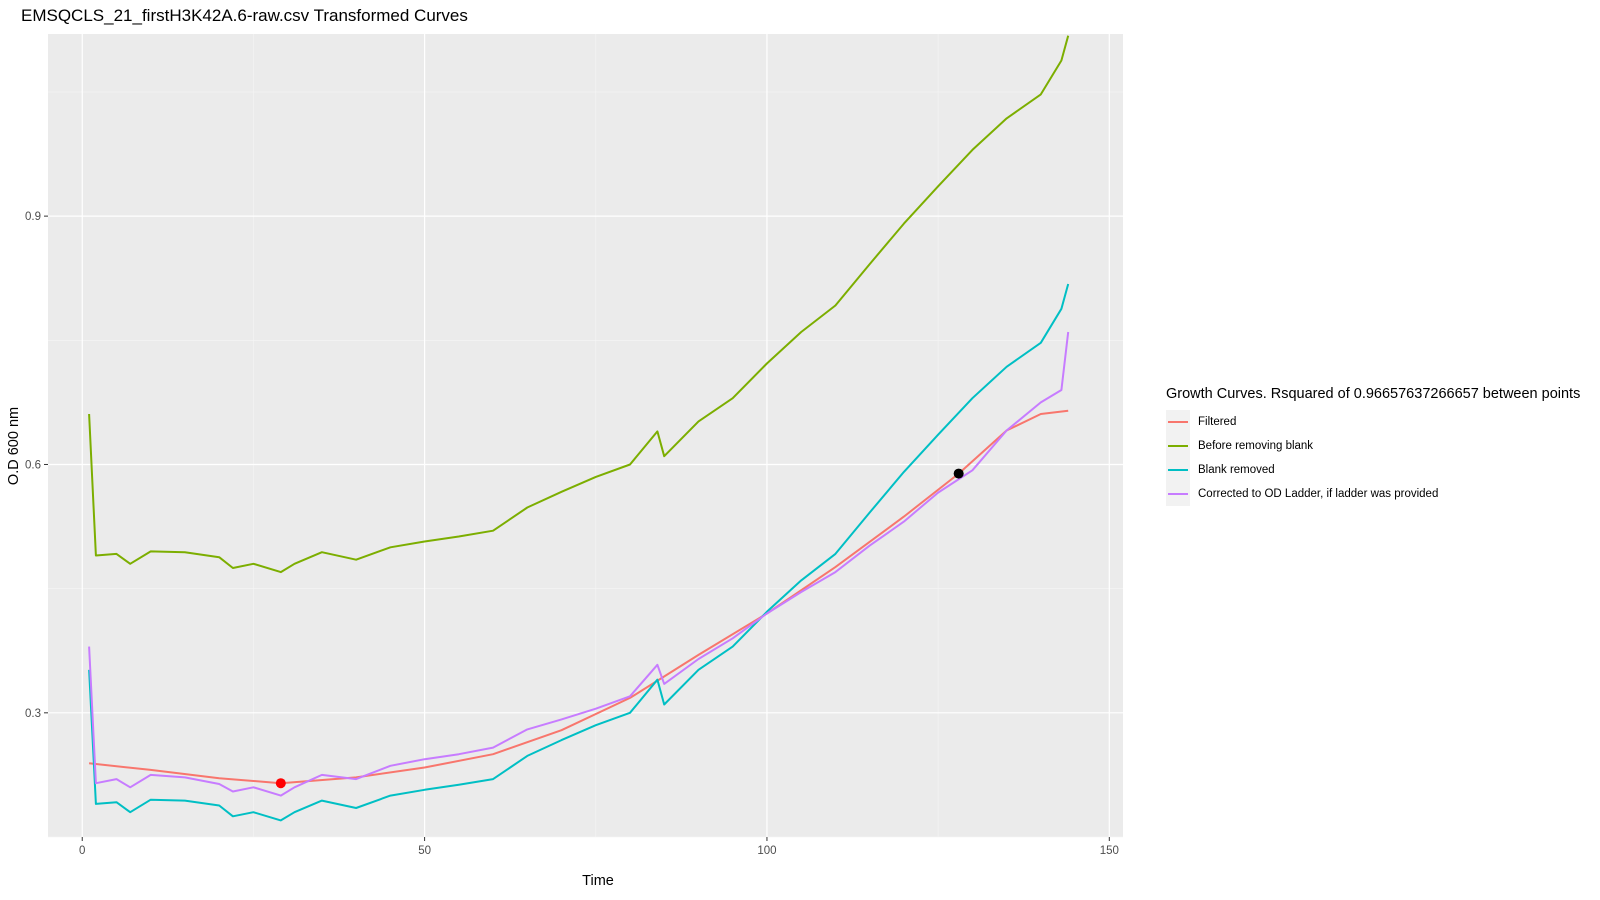 The width and height of the screenshot is (1600, 900). Describe the element at coordinates (1236, 470) in the screenshot. I see `legend-label-blank-removed: Blank removed` at that location.